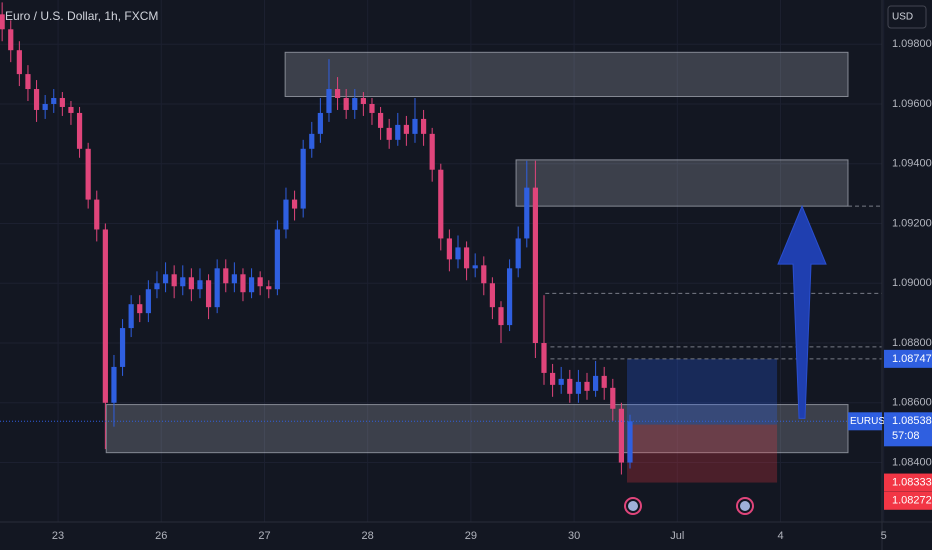  I want to click on overlay, so click(802, 311).